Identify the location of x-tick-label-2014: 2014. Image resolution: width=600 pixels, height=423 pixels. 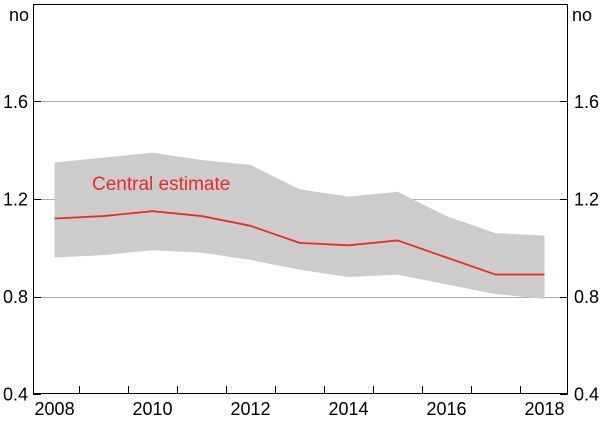
(348, 409).